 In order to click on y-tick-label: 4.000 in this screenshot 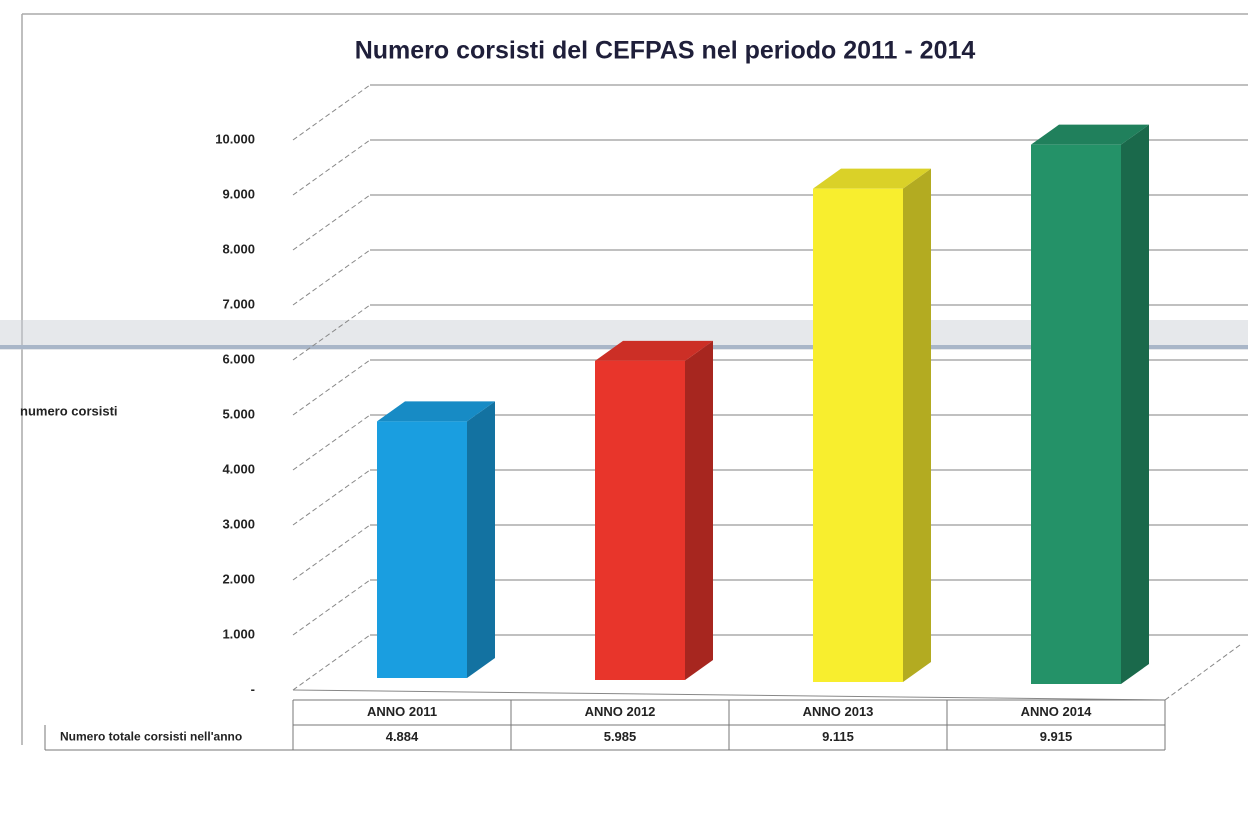, I will do `click(238, 468)`.